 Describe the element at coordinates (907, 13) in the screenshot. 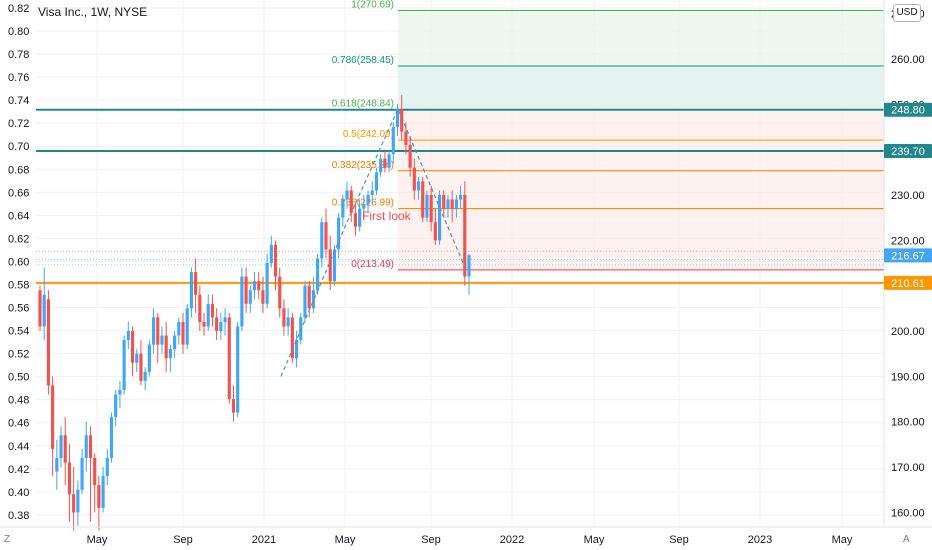

I see `currency-button: USD` at that location.